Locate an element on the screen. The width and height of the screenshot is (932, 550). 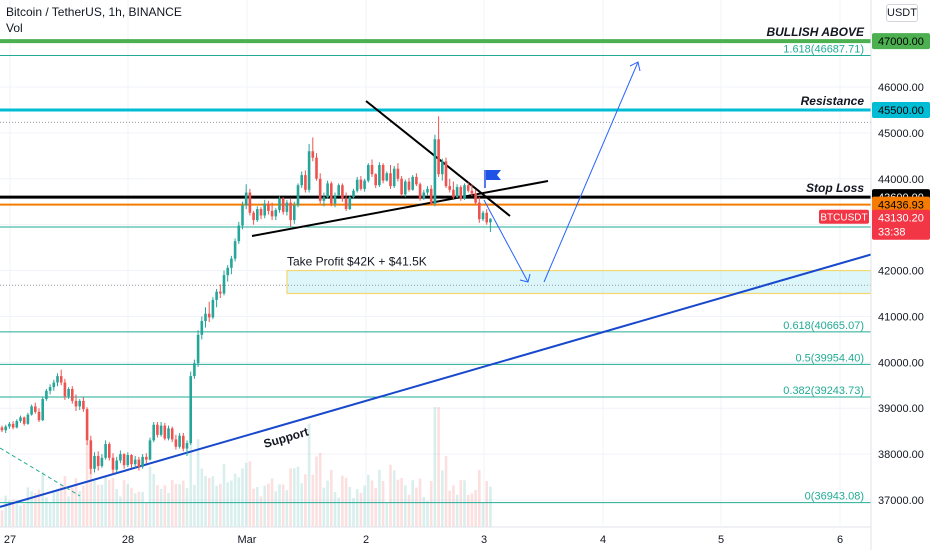
take-profit-zone is located at coordinates (579, 282).